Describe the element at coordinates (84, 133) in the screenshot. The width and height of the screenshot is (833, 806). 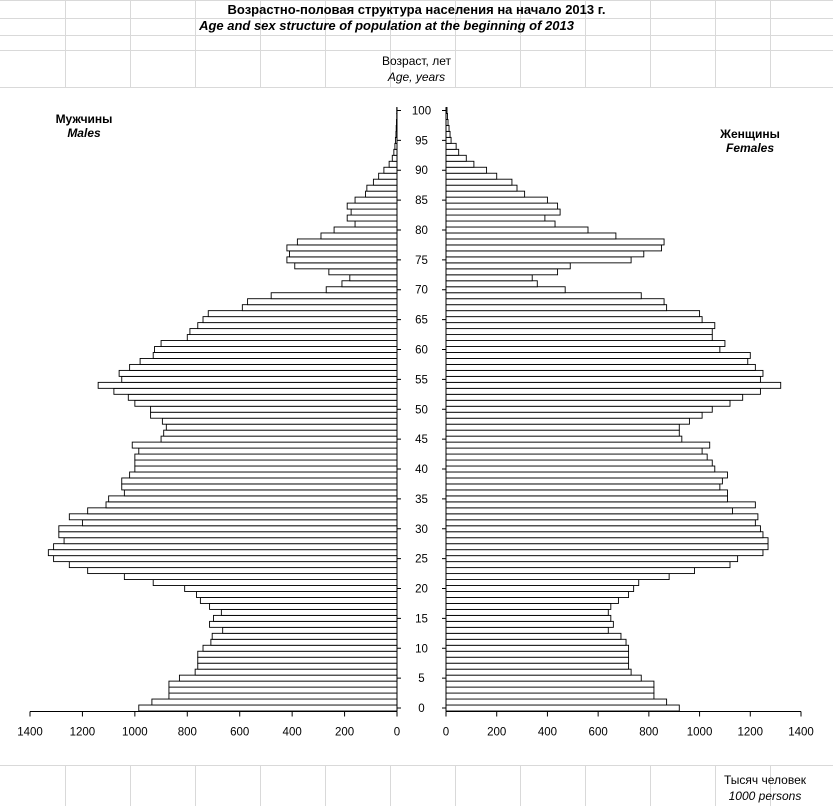
I see `males-label-en: Males` at that location.